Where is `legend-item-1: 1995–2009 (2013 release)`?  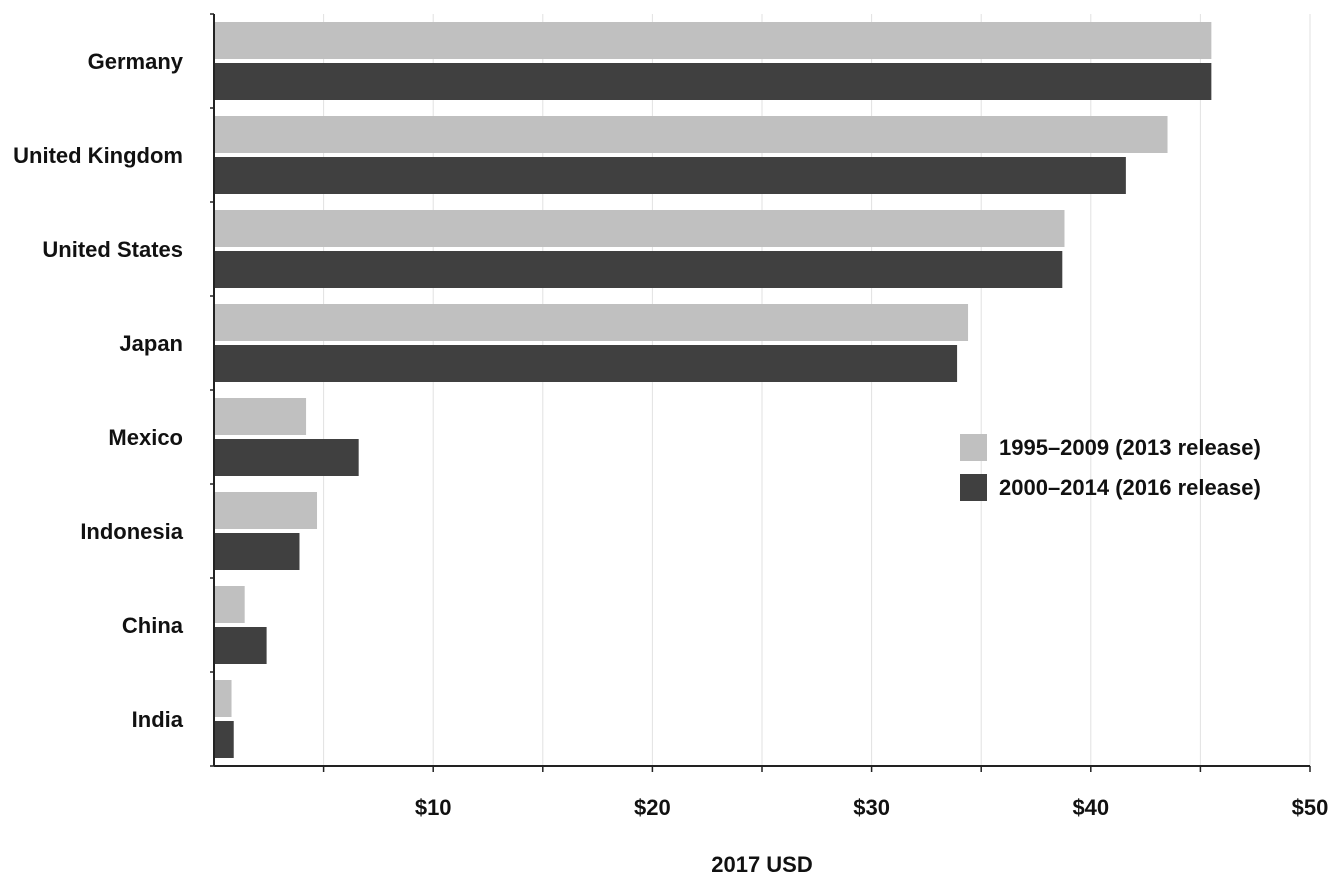
legend-item-1: 1995–2009 (2013 release) is located at coordinates (1110, 447).